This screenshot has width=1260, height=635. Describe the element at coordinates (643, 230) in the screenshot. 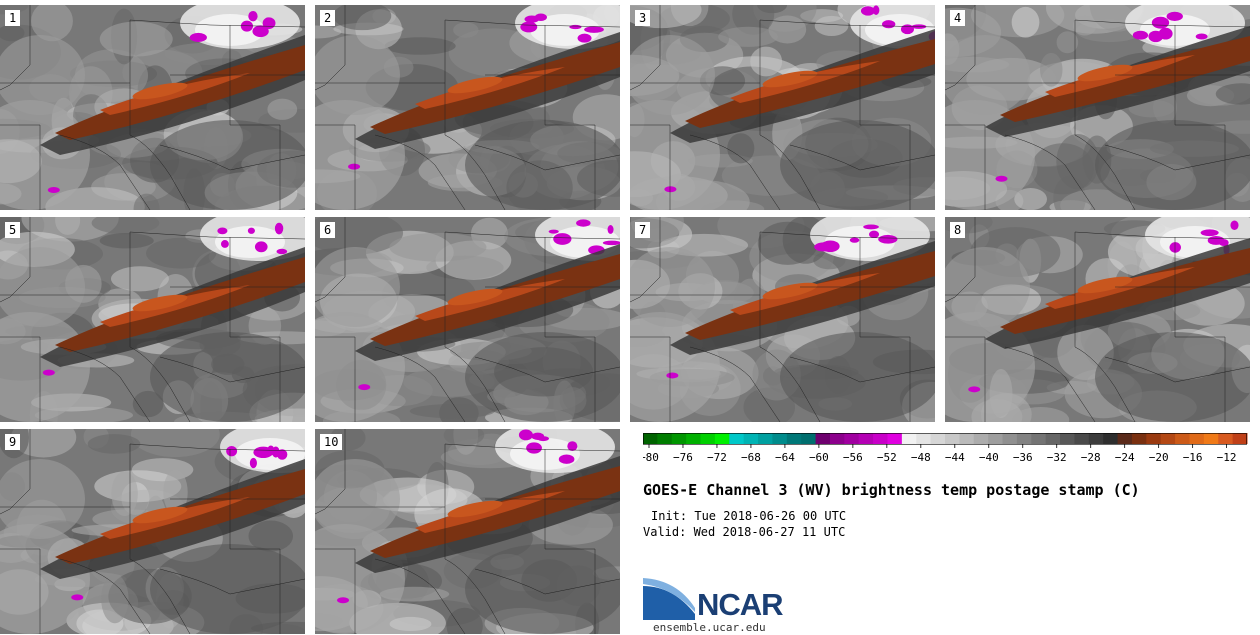

I see `panel-label: 7` at that location.